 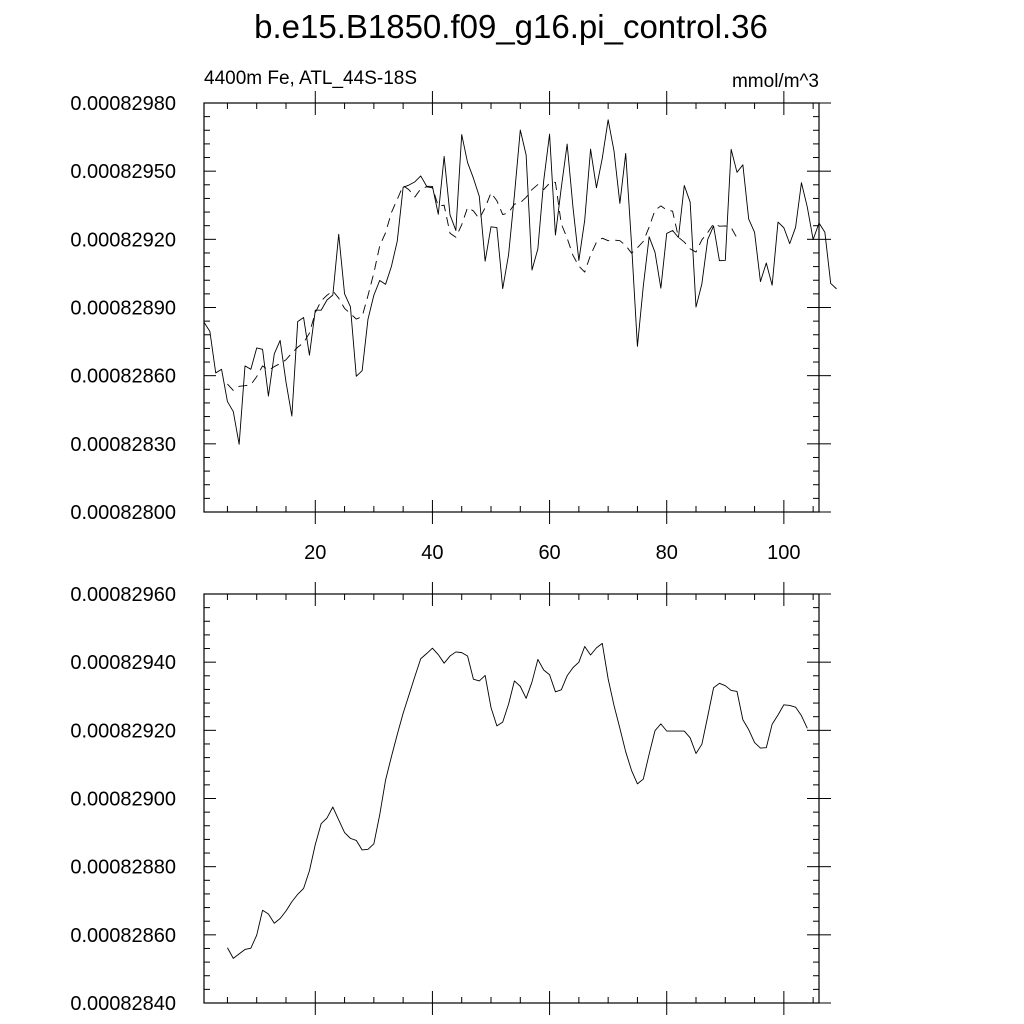 What do you see at coordinates (123, 936) in the screenshot?
I see `bottom-y-tick-label: 0.00082860` at bounding box center [123, 936].